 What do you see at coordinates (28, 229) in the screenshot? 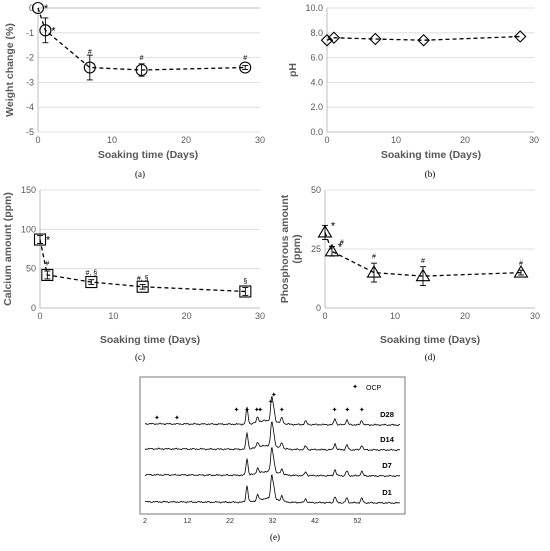
I see `y-tick-label: 100` at bounding box center [28, 229].